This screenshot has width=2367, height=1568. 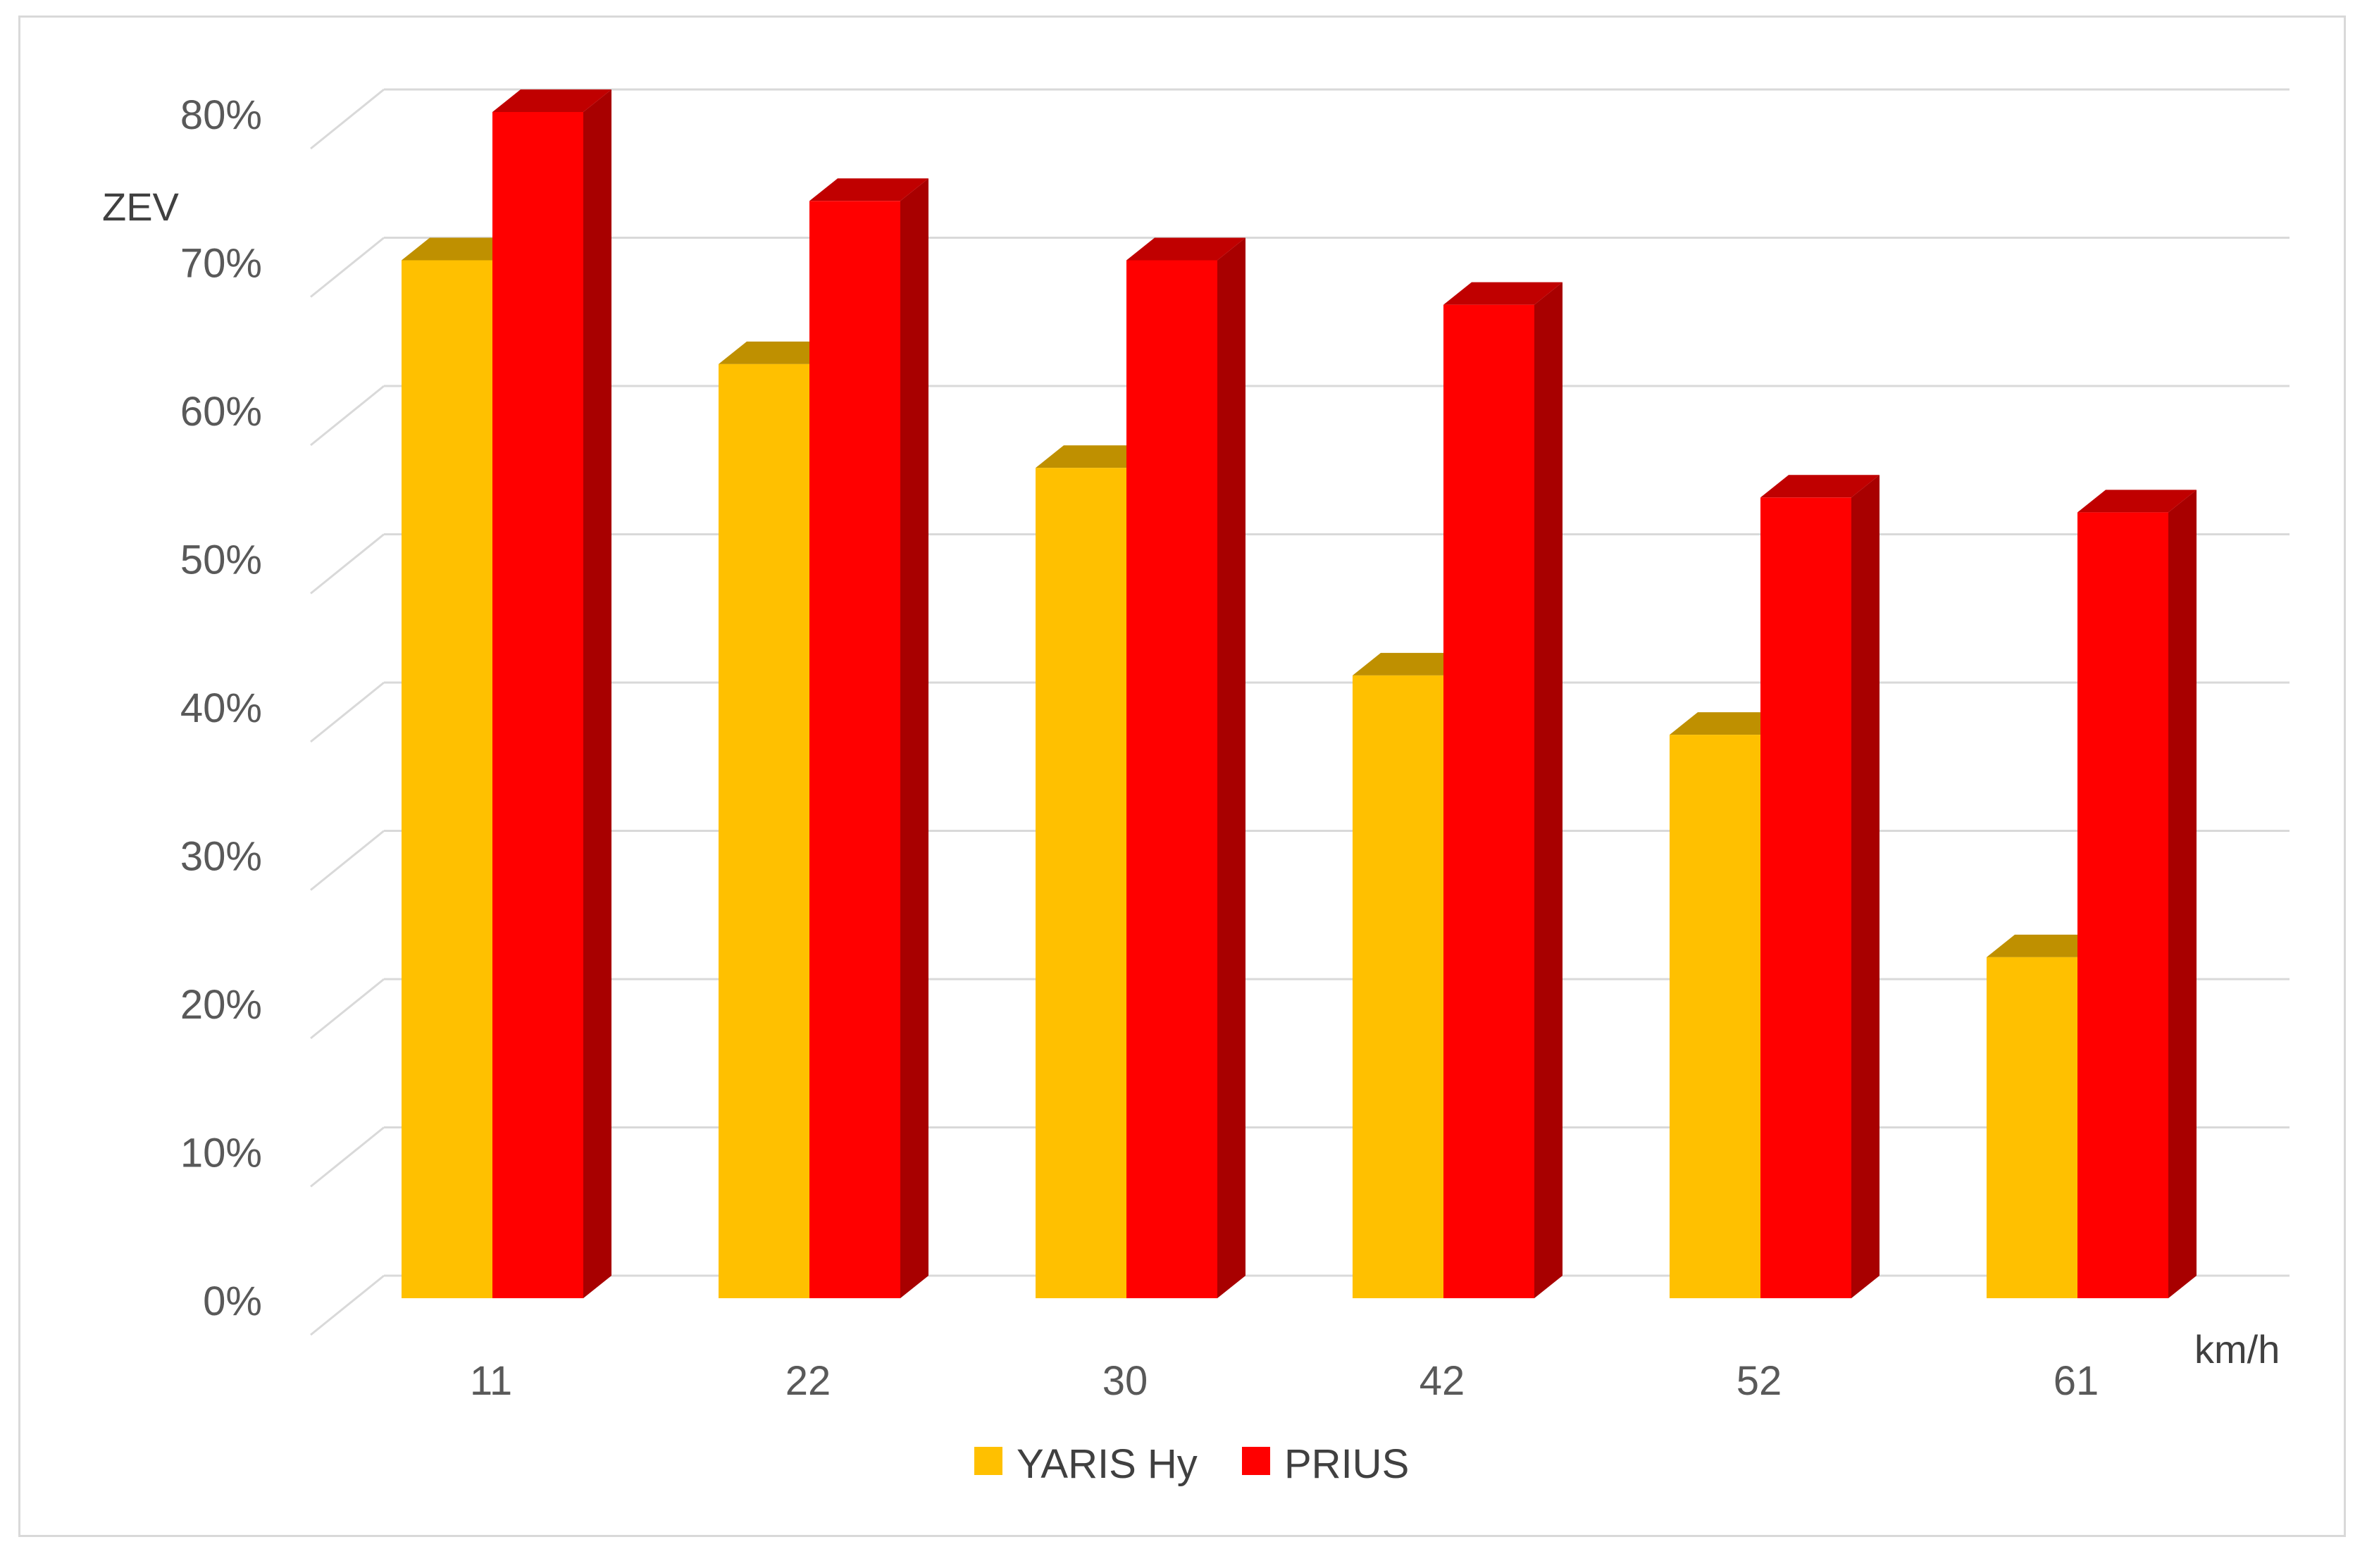 I want to click on x-tick-label: 42, so click(x=1442, y=1381).